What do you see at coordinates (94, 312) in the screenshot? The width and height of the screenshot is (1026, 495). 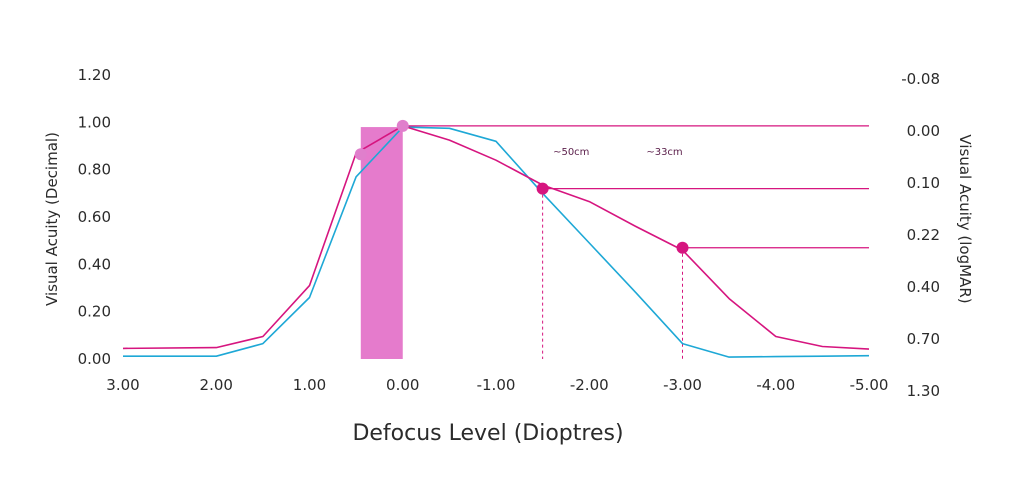 I see `y-tick-label: 0.20` at bounding box center [94, 312].